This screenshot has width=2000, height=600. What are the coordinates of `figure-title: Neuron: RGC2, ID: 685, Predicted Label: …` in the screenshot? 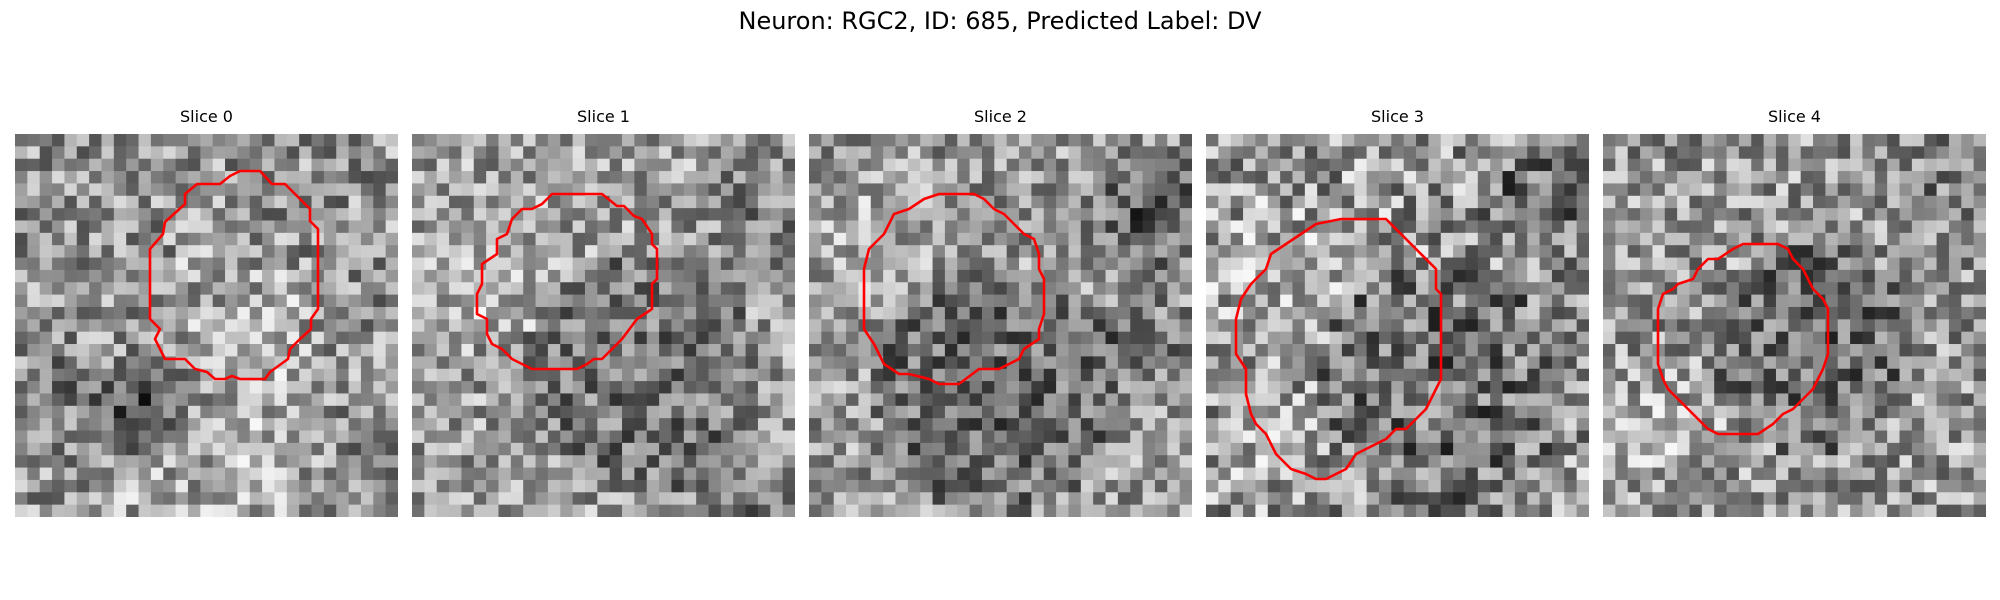 It's located at (1000, 21).